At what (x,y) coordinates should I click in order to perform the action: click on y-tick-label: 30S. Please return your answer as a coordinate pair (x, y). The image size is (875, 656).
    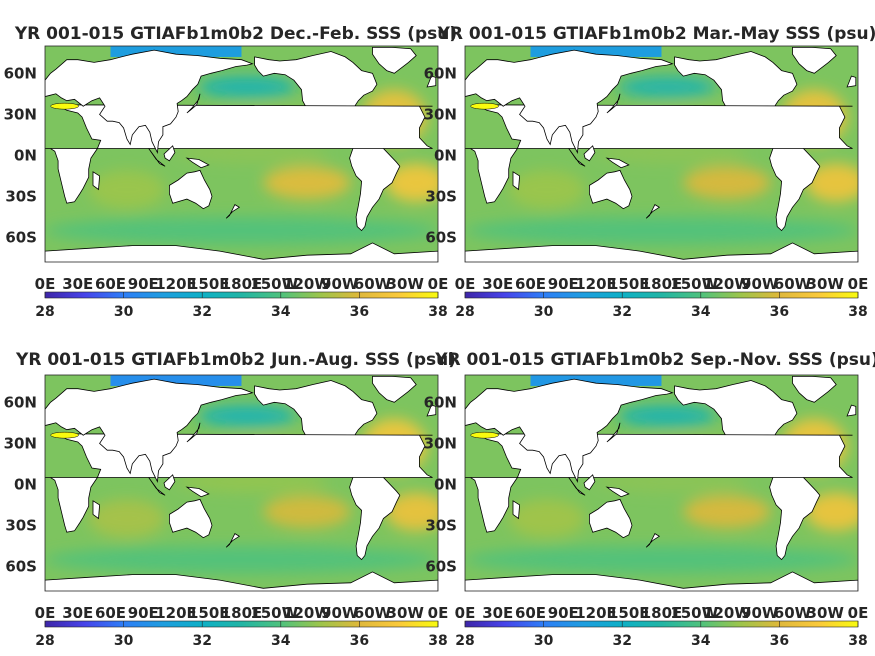
    Looking at the image, I should click on (21, 196).